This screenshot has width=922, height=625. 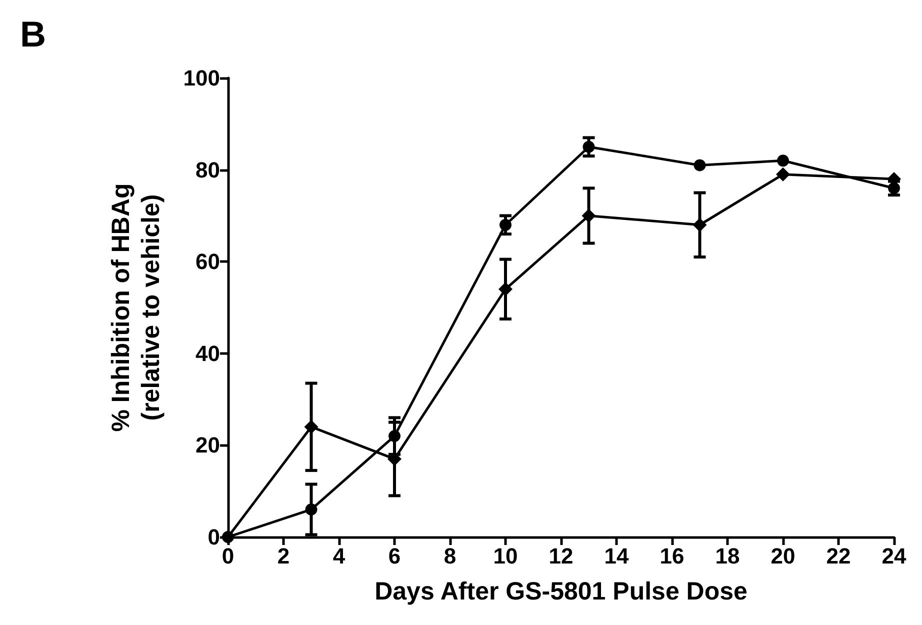 I want to click on y-axis-title: % Inhibition of HBAg (relative to vehicle), so click(x=136, y=307).